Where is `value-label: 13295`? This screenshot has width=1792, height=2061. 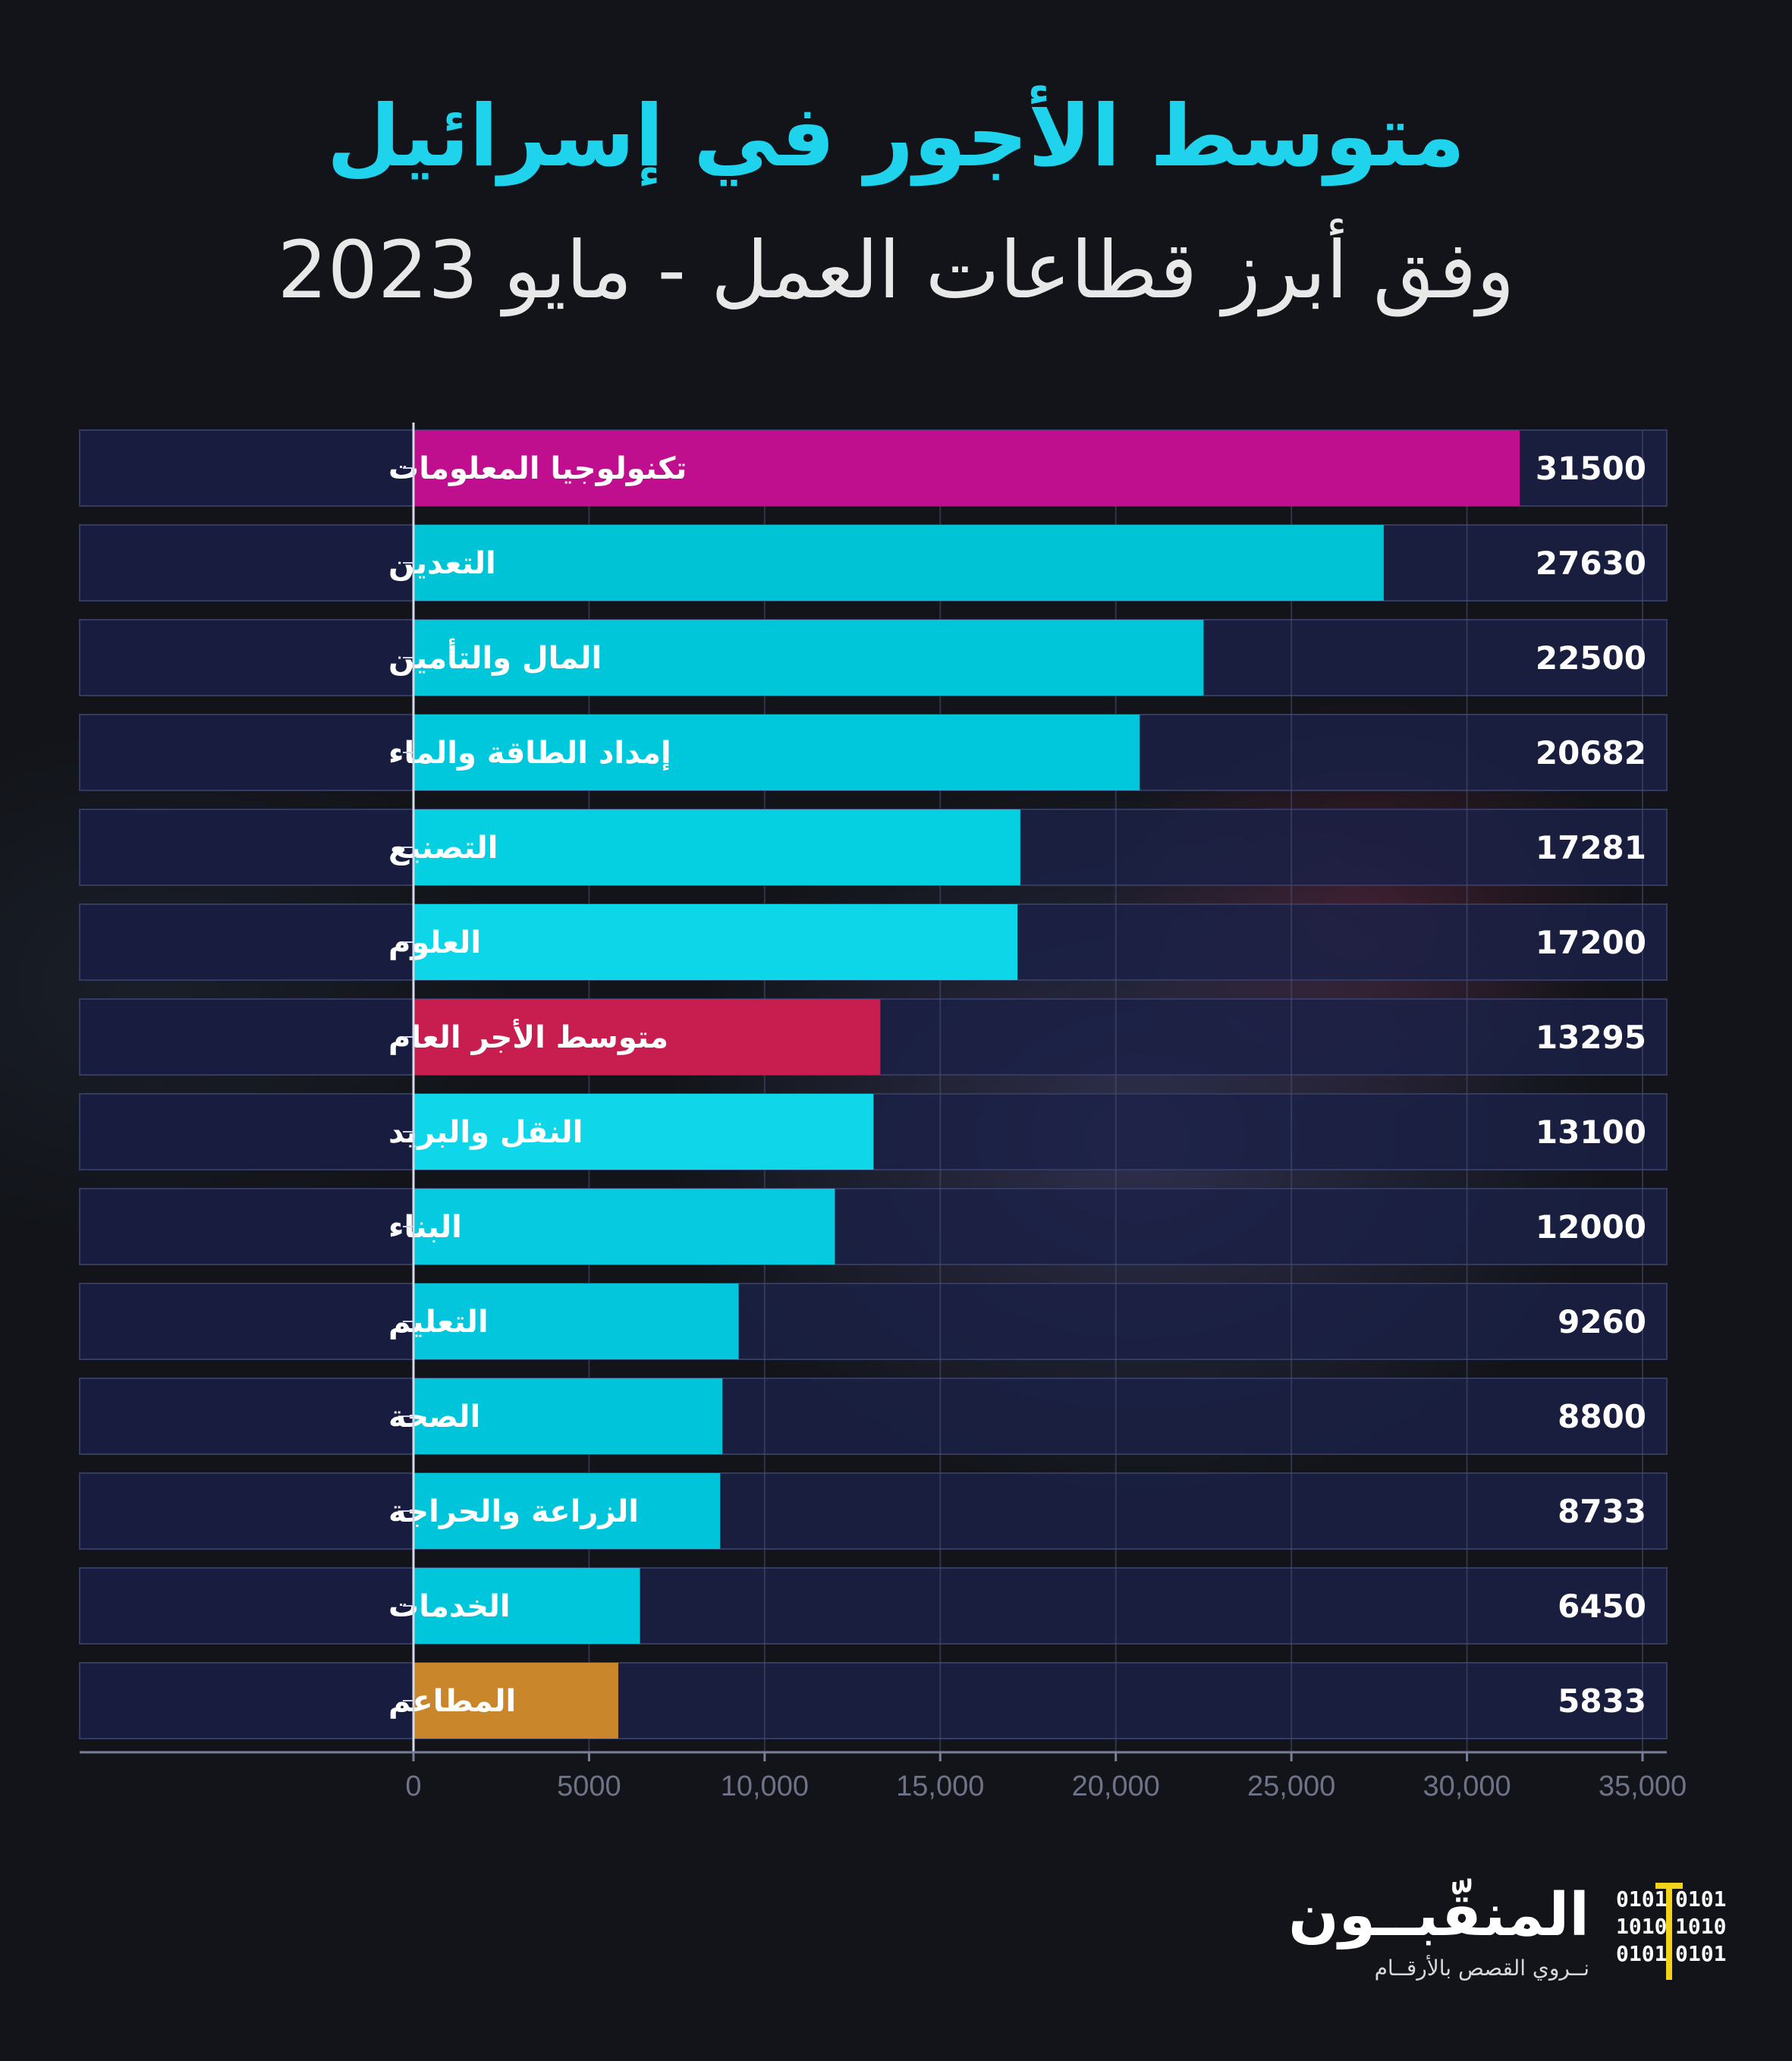
value-label: 13295 is located at coordinates (1591, 1037).